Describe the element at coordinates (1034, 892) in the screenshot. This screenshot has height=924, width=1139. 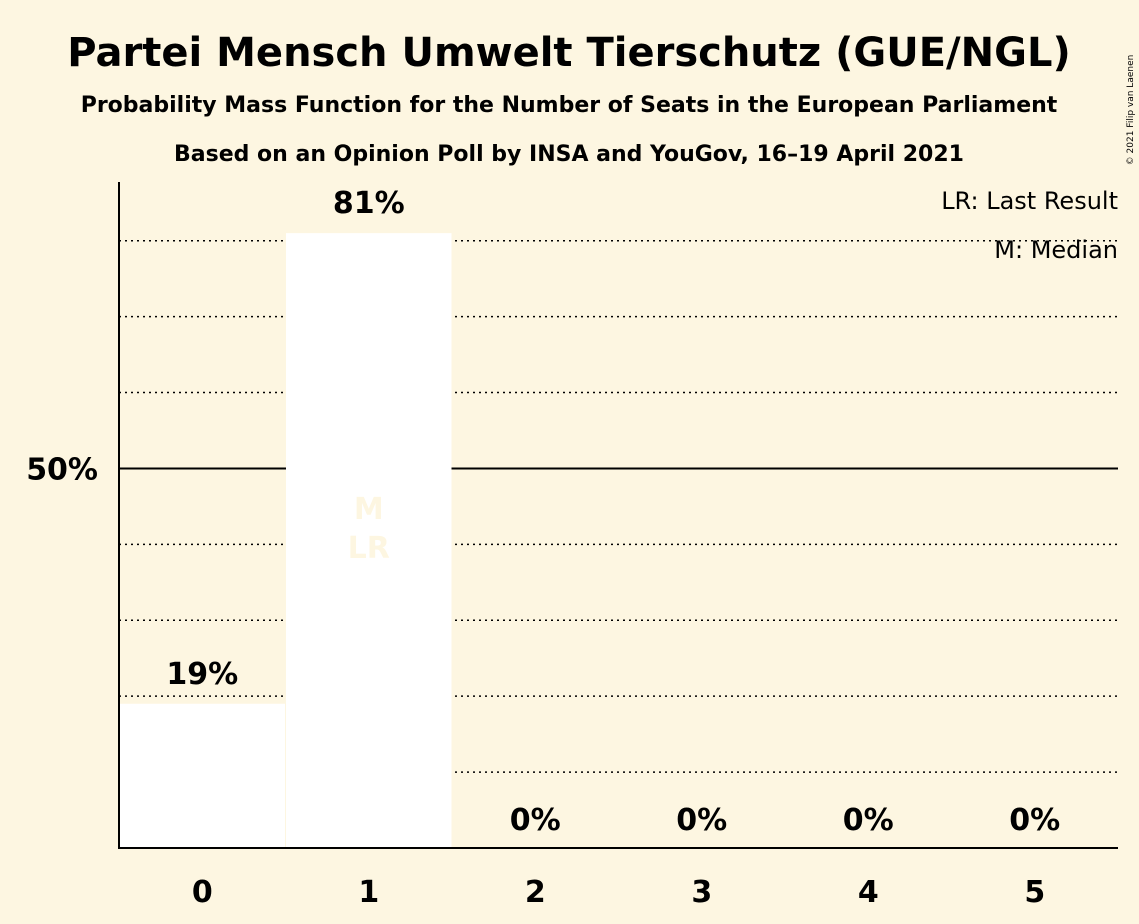
I see `x-tick-label-5: 5` at that location.